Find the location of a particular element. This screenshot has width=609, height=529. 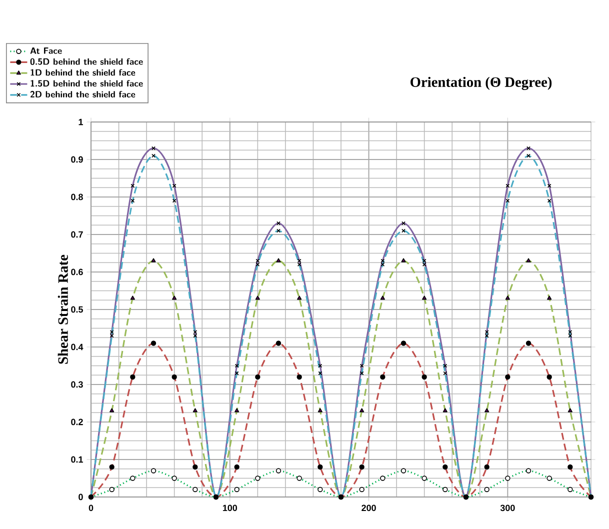

y-tick-label: 0 is located at coordinates (80, 497).